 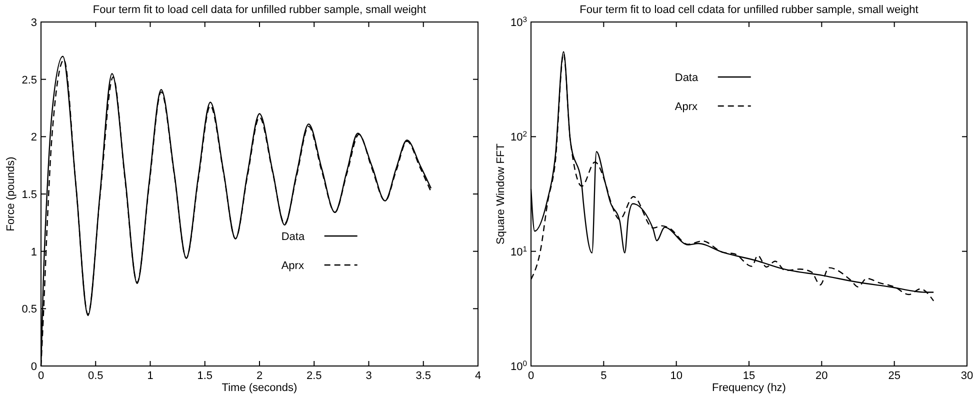 I want to click on y-tick-label: 1, so click(x=33, y=252).